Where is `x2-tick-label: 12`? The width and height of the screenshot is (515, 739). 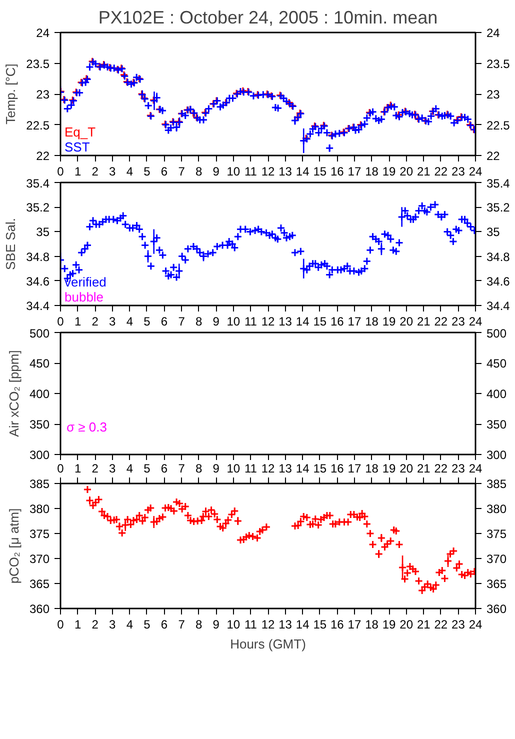 x2-tick-label: 12 is located at coordinates (268, 625).